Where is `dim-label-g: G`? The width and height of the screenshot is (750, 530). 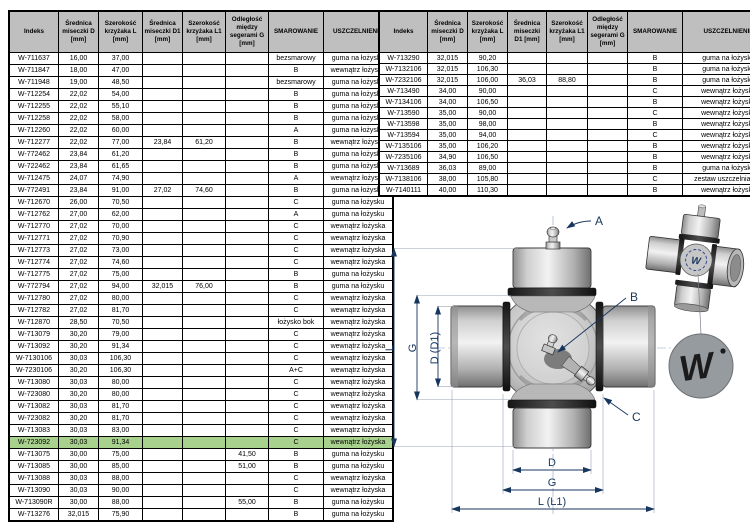 dim-label-g: G is located at coordinates (413, 348).